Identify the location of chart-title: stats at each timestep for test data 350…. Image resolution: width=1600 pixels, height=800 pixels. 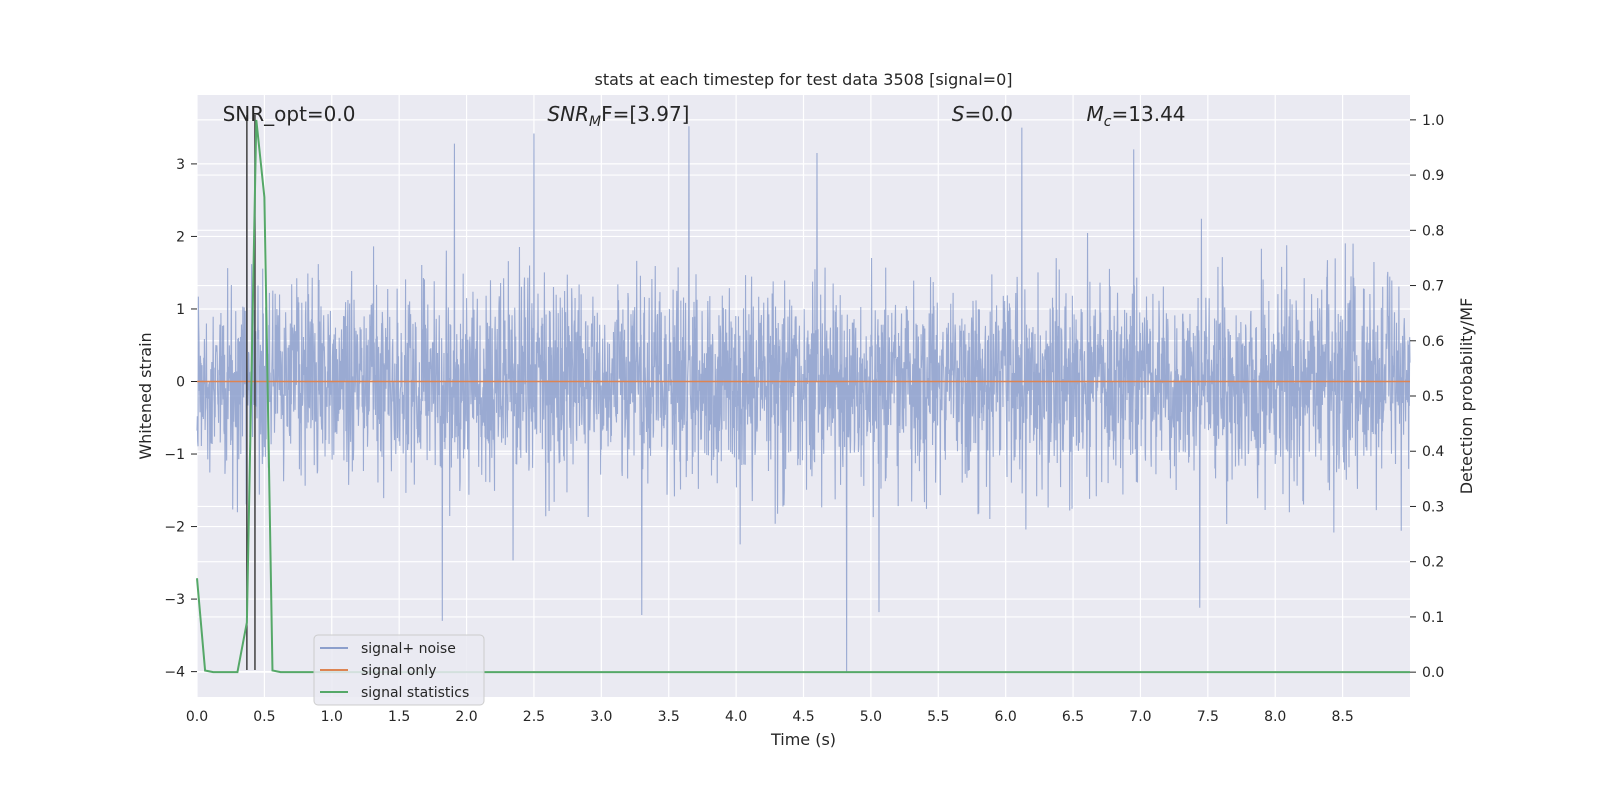
(803, 79).